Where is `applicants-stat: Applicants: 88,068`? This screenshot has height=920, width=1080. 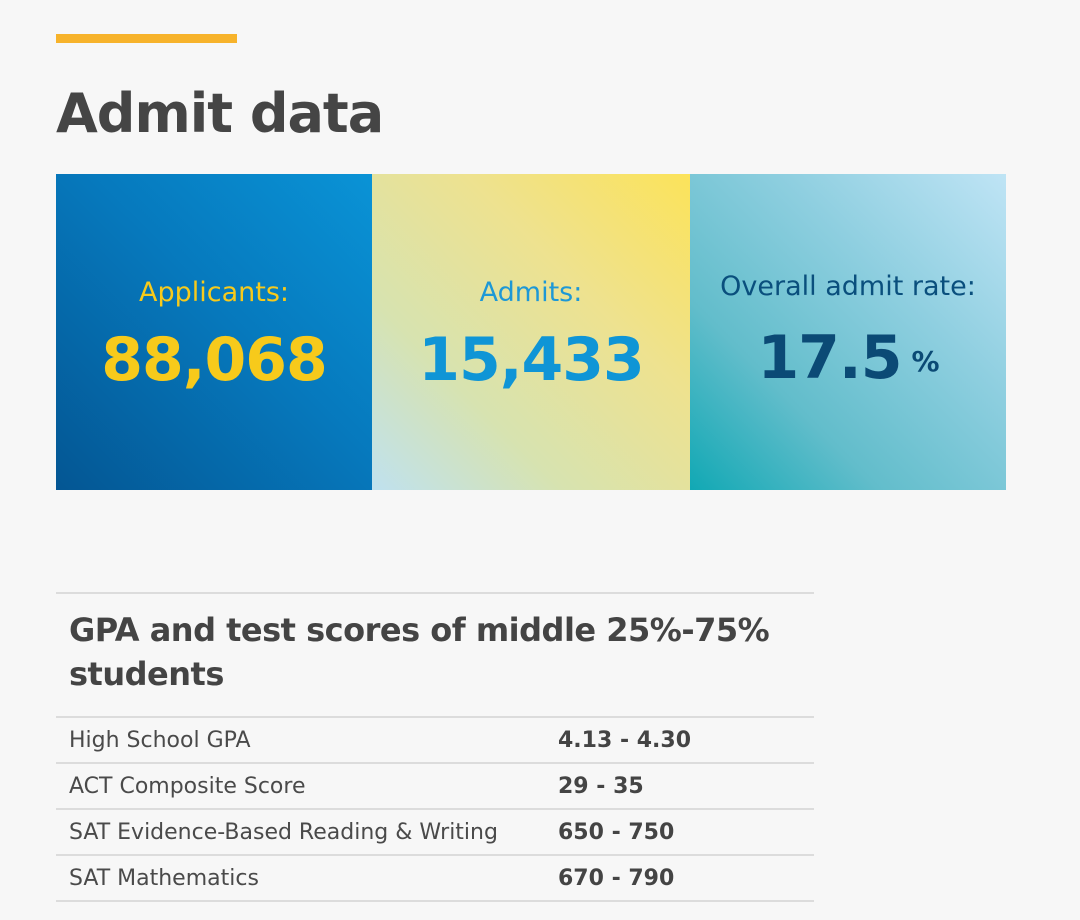 applicants-stat: Applicants: 88,068 is located at coordinates (214, 332).